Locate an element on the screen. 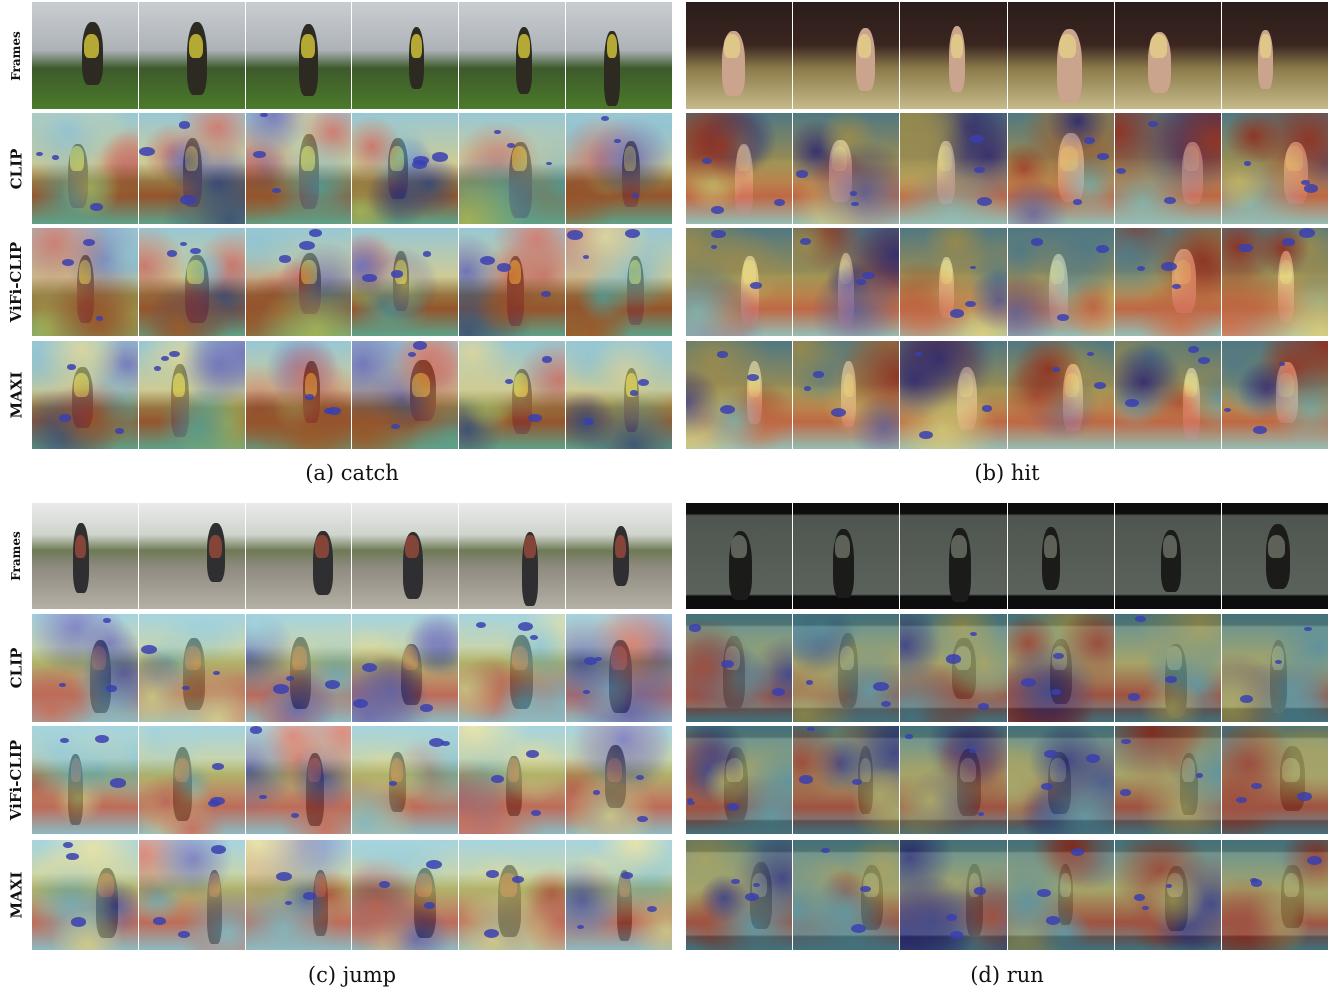  clip-heatmap-strip-run is located at coordinates (1007, 668).